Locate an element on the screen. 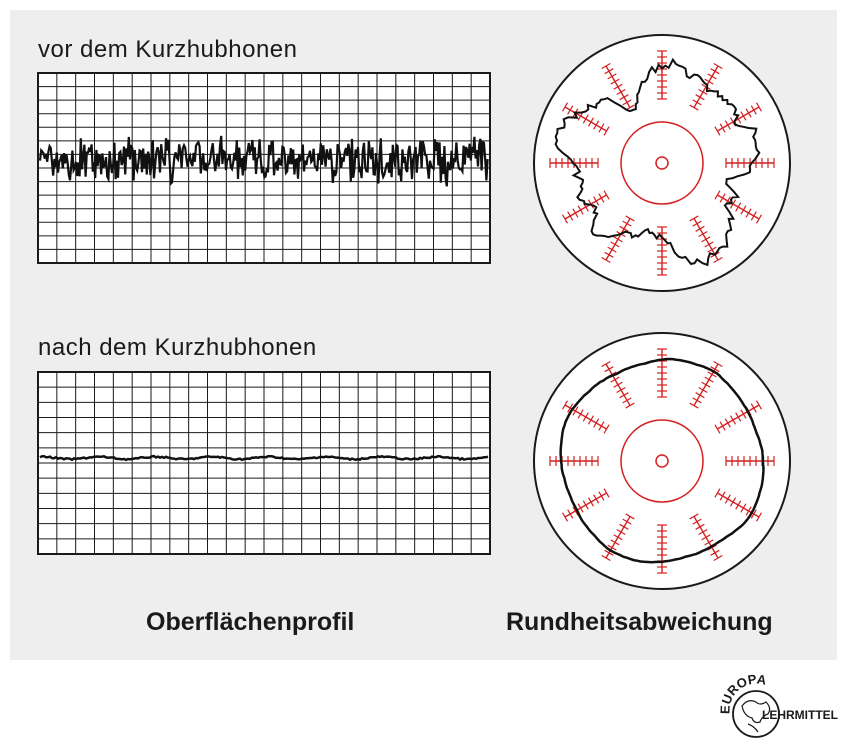 The height and width of the screenshot is (752, 848). profile-chart-after is located at coordinates (264, 463).